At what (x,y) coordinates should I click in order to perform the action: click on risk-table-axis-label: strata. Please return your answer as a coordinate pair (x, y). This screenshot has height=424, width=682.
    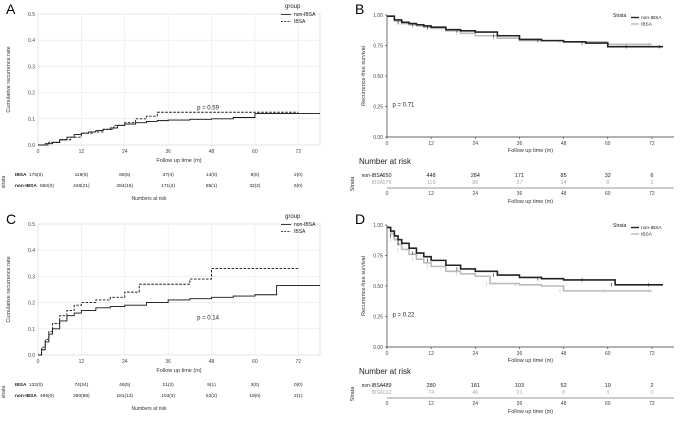
    Looking at the image, I should click on (4, 392).